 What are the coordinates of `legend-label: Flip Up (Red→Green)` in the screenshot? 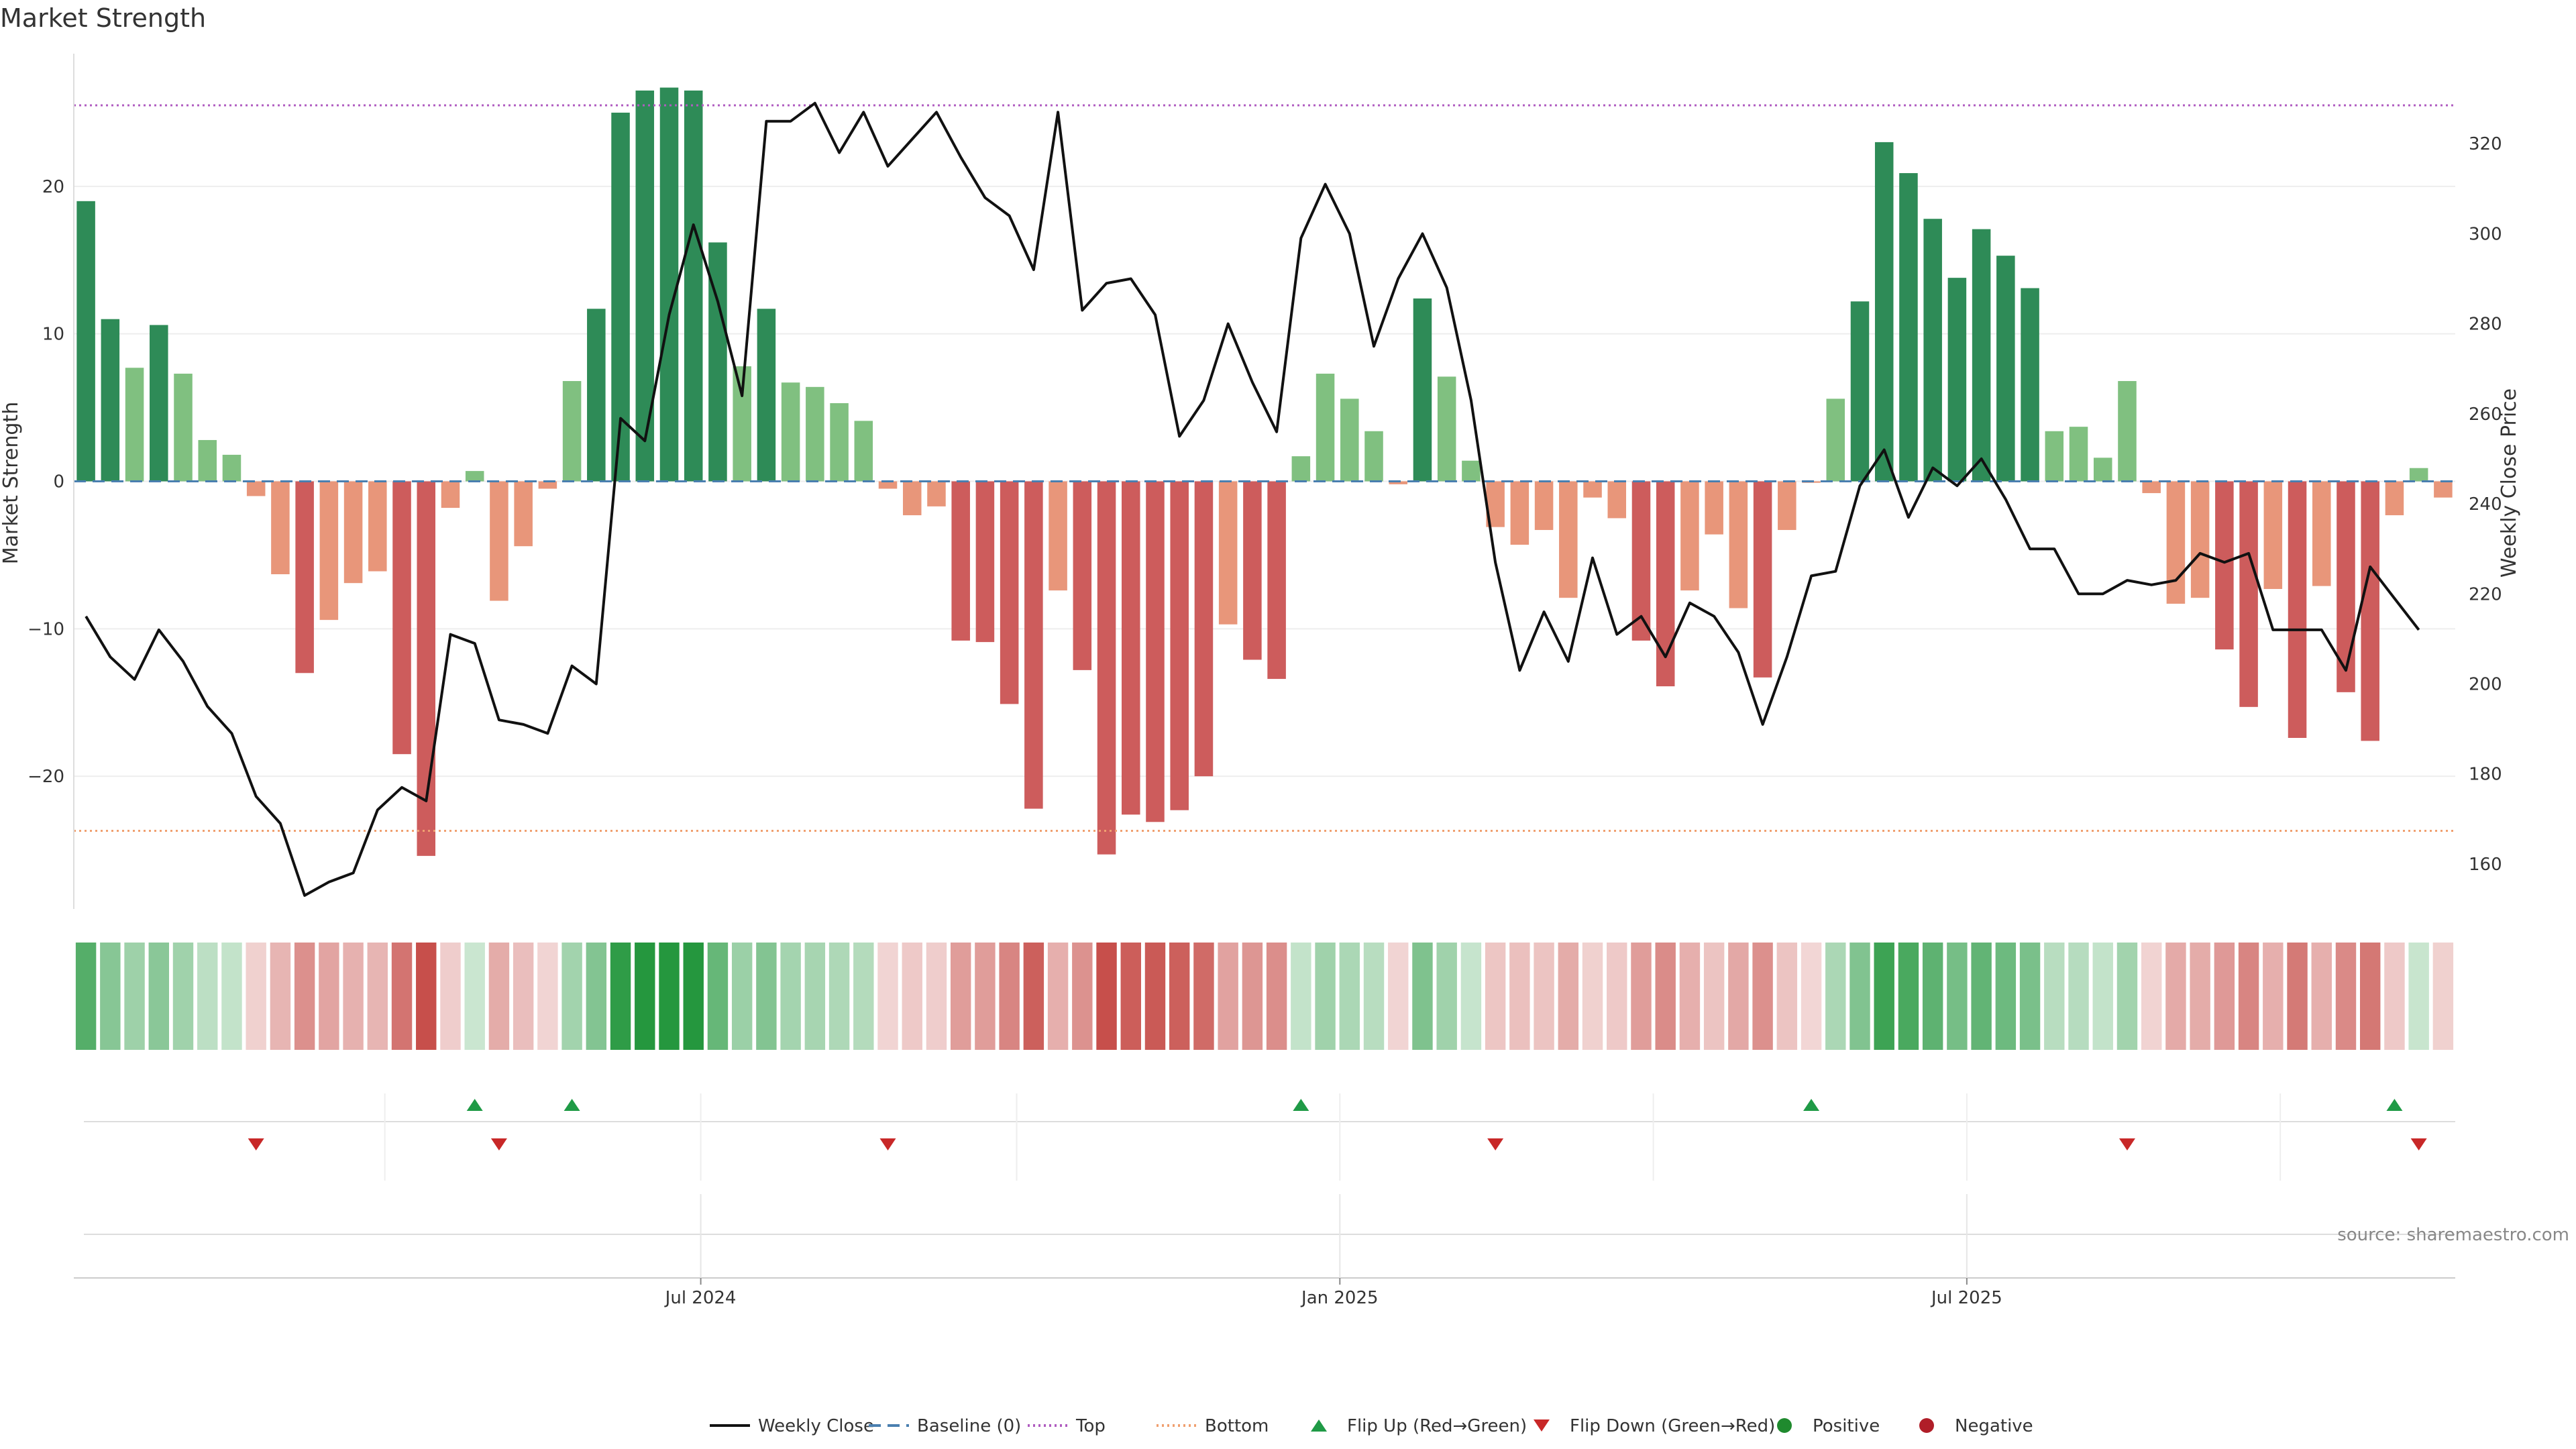 It's located at (1437, 1426).